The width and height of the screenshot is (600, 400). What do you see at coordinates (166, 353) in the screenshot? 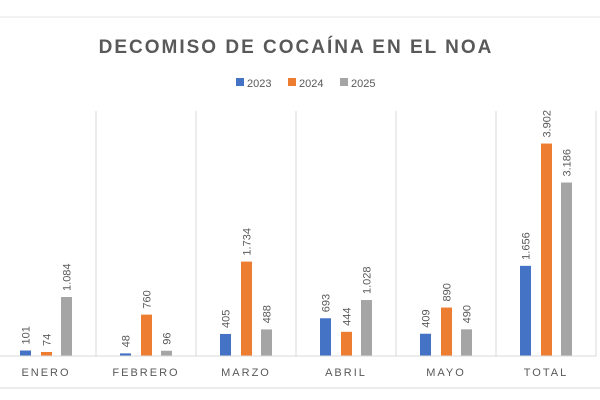
I see `bar-2025-febrero` at bounding box center [166, 353].